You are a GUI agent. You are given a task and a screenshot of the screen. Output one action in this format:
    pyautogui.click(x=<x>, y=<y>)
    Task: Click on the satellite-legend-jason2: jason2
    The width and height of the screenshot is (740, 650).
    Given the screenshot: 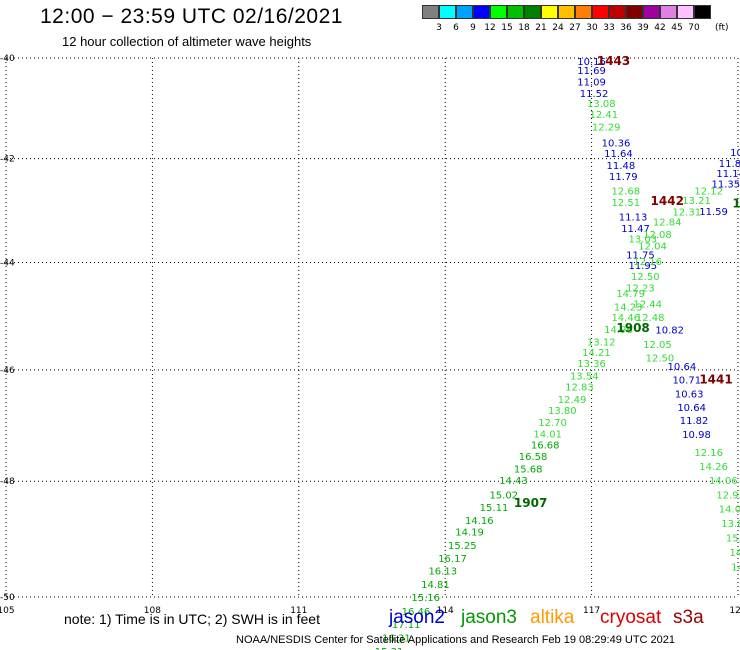 What is the action you would take?
    pyautogui.click(x=417, y=617)
    